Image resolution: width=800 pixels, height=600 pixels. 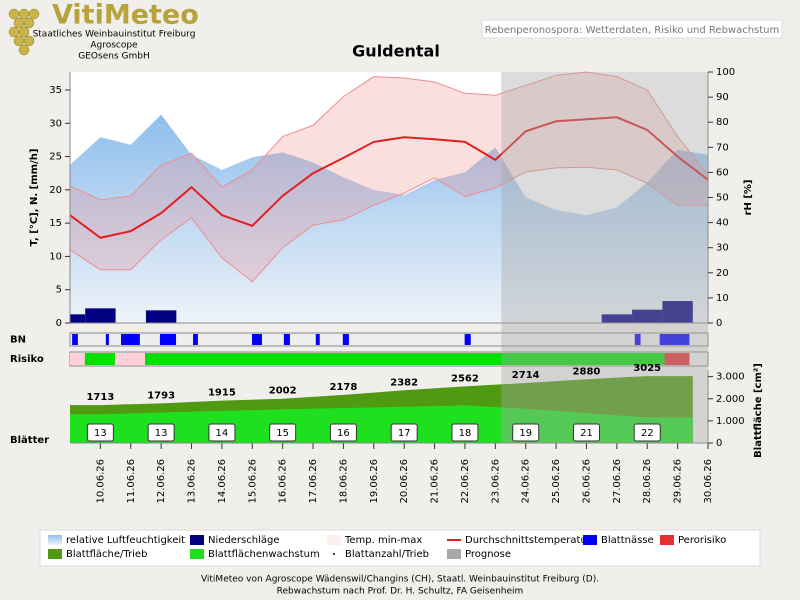 What do you see at coordinates (283, 391) in the screenshot?
I see `value-label: 2002` at bounding box center [283, 391].